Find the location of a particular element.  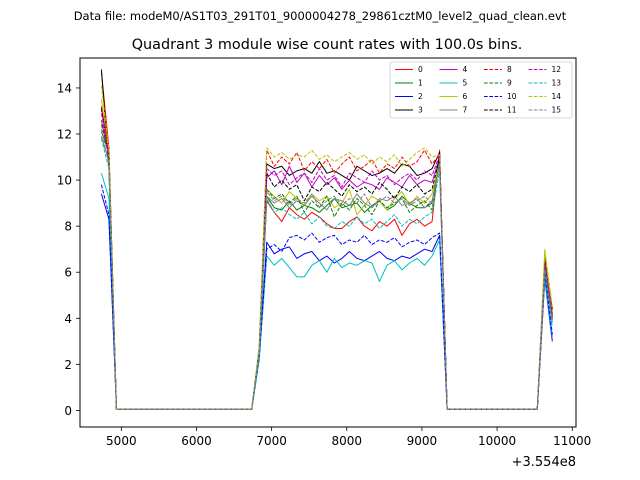

x-tick-label: 7000 is located at coordinates (271, 441).